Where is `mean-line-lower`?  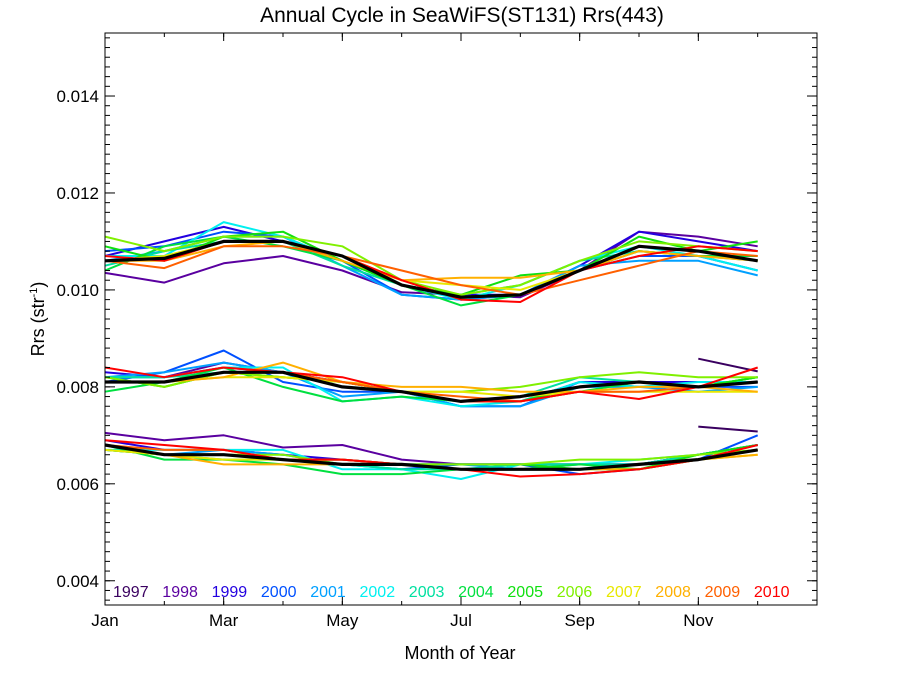 mean-line-lower is located at coordinates (431, 457).